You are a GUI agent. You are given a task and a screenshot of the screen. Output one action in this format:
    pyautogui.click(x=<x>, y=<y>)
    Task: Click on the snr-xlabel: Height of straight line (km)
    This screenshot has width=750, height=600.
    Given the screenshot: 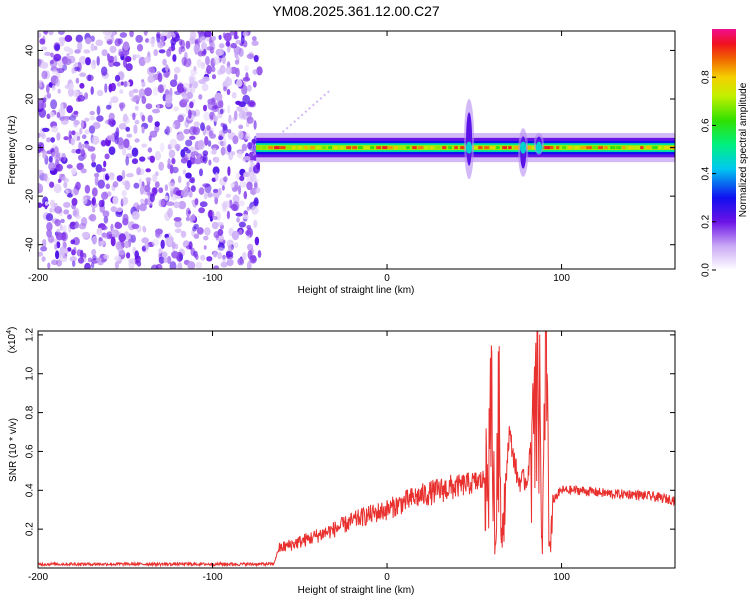 What is the action you would take?
    pyautogui.click(x=356, y=590)
    